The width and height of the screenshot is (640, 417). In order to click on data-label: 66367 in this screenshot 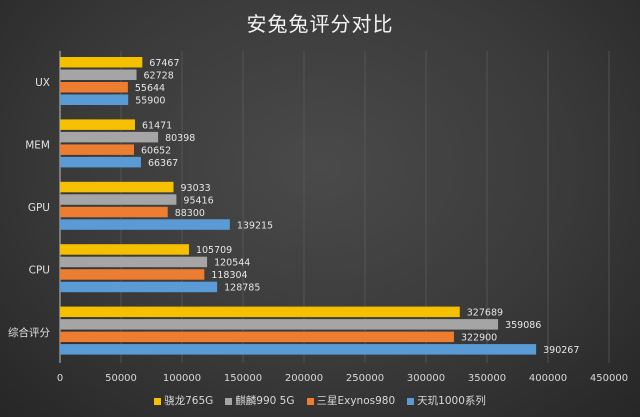, I will do `click(163, 163)`.